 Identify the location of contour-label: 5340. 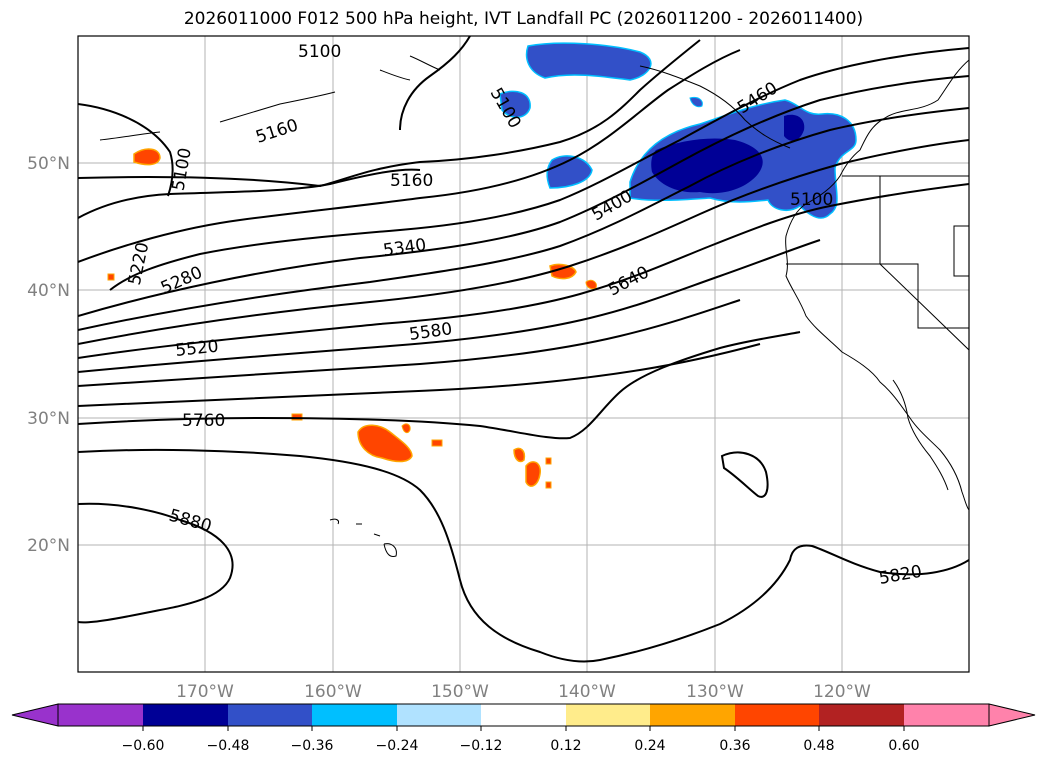
(405, 248).